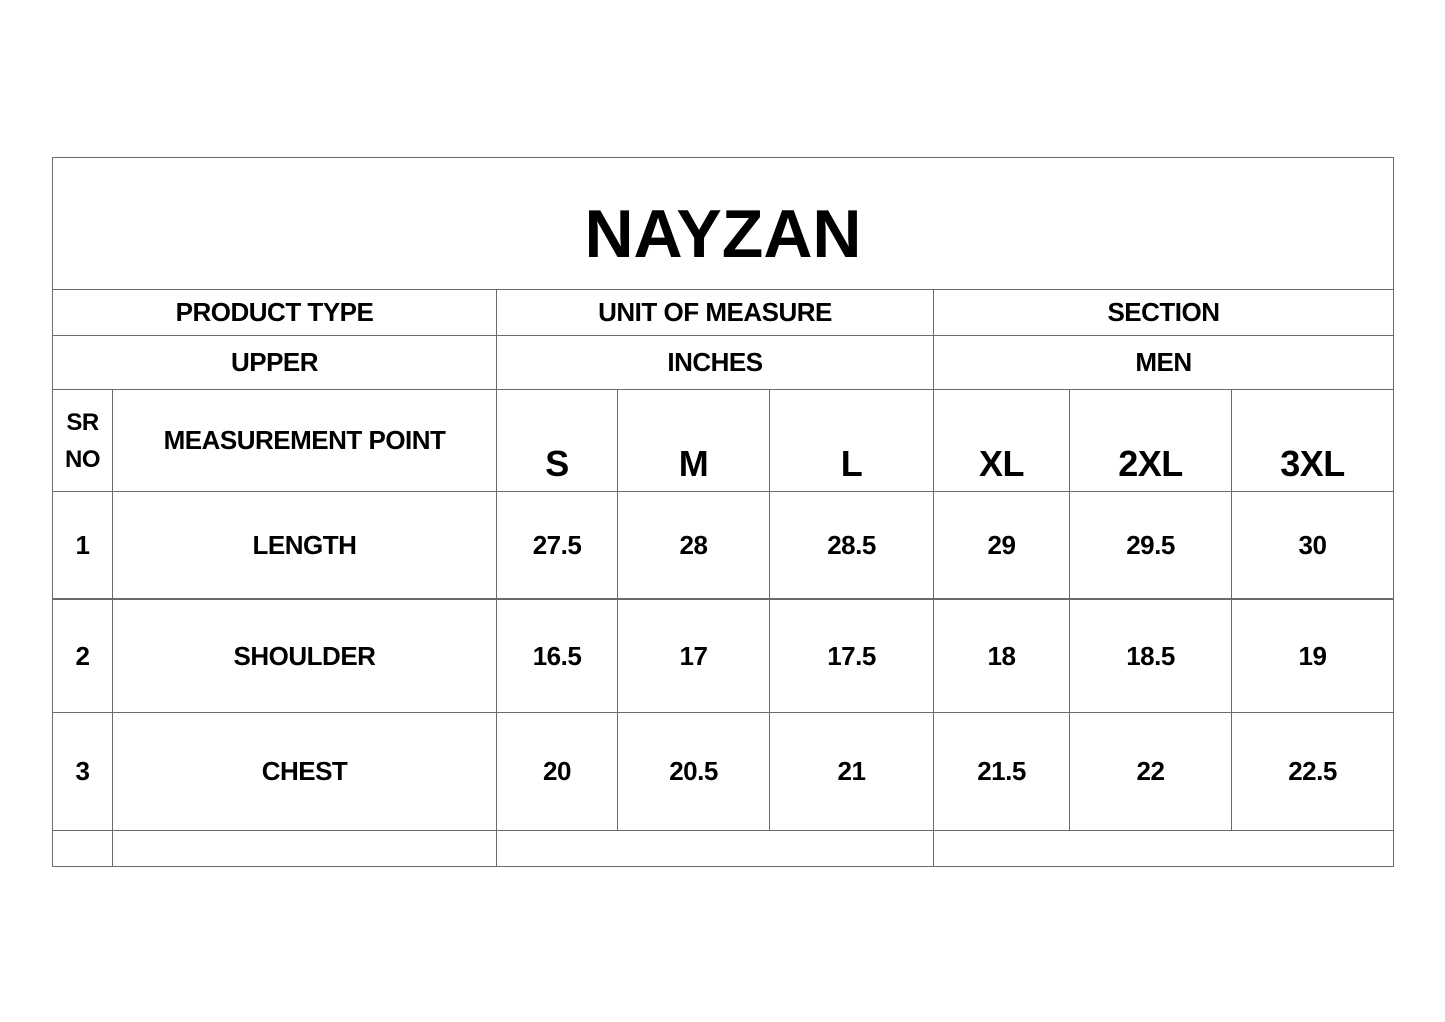  I want to click on sr-no-cell: 1, so click(82, 545).